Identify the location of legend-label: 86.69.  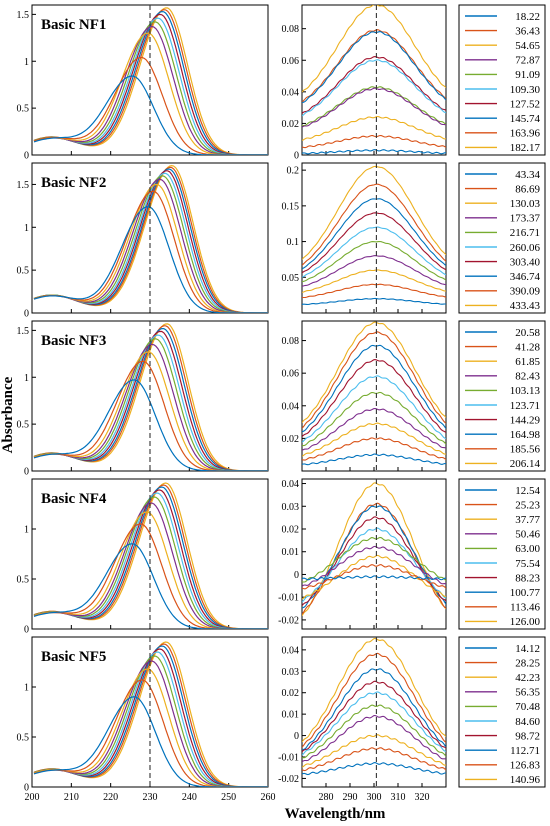
(527, 189).